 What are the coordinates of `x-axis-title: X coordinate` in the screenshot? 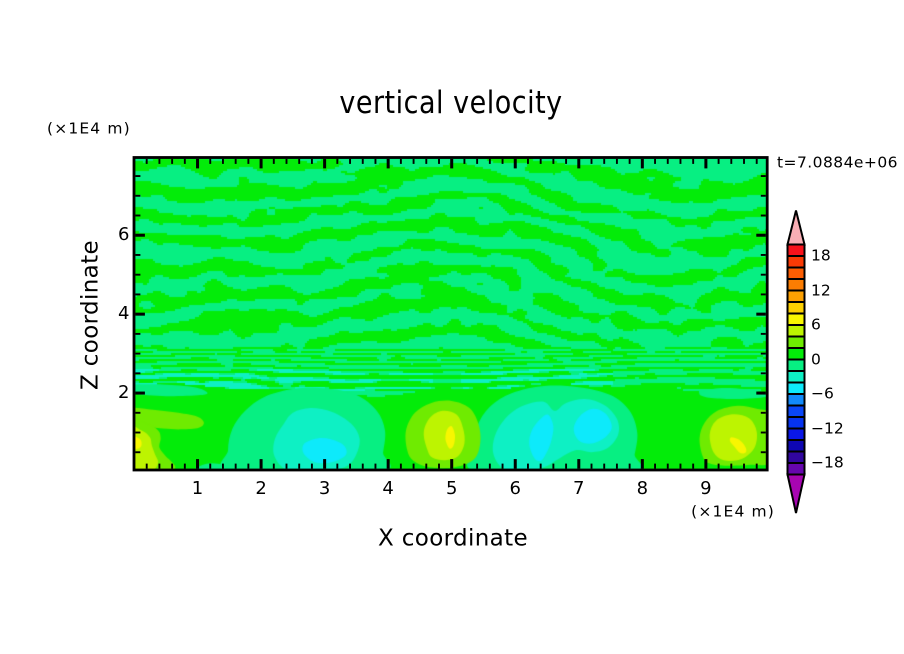 It's located at (453, 538).